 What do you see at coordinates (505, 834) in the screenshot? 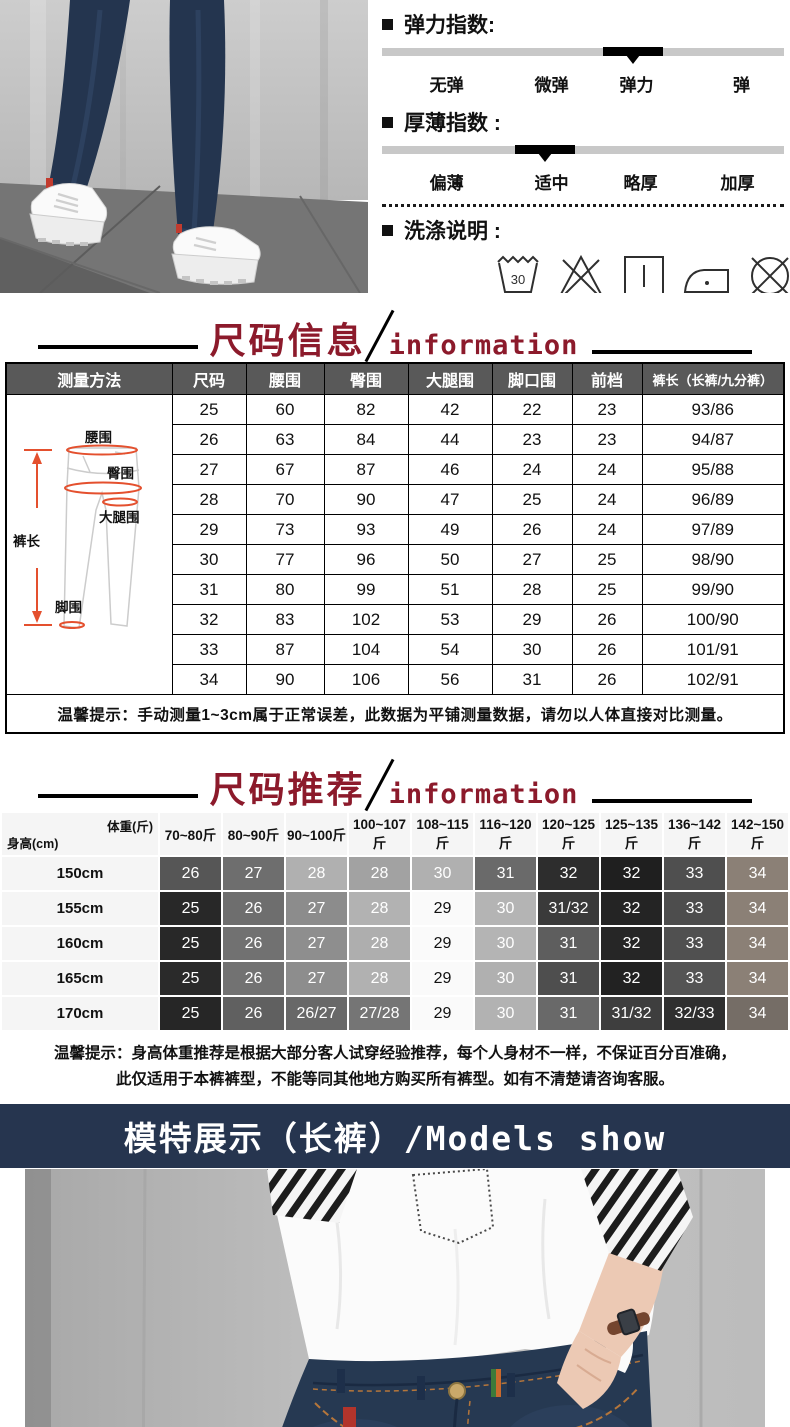
I see `weight-range-header: 116~120斤` at bounding box center [505, 834].